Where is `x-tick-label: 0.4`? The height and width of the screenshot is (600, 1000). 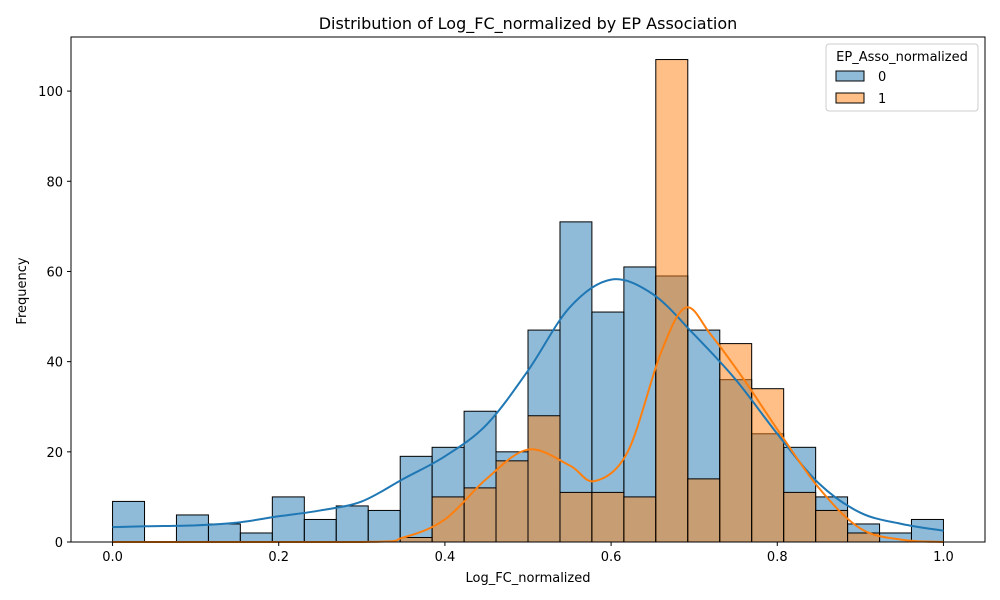
x-tick-label: 0.4 is located at coordinates (445, 557).